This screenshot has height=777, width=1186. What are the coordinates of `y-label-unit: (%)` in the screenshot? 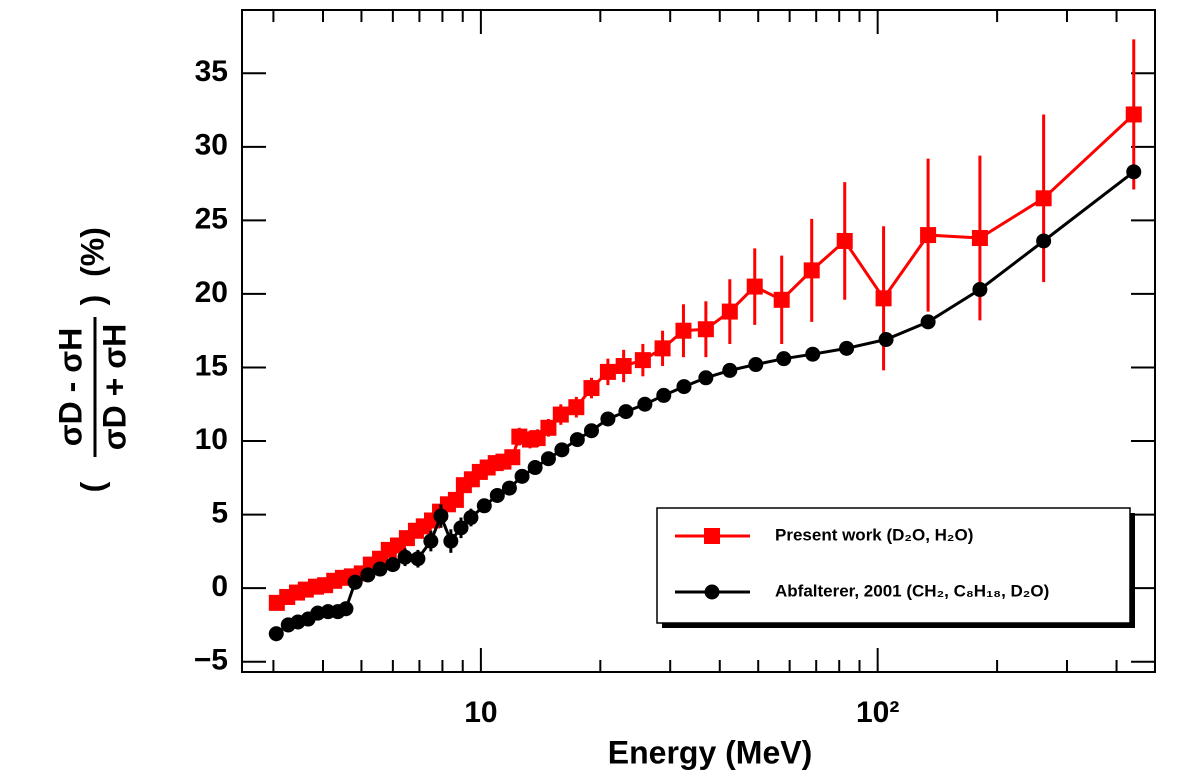 It's located at (92, 252).